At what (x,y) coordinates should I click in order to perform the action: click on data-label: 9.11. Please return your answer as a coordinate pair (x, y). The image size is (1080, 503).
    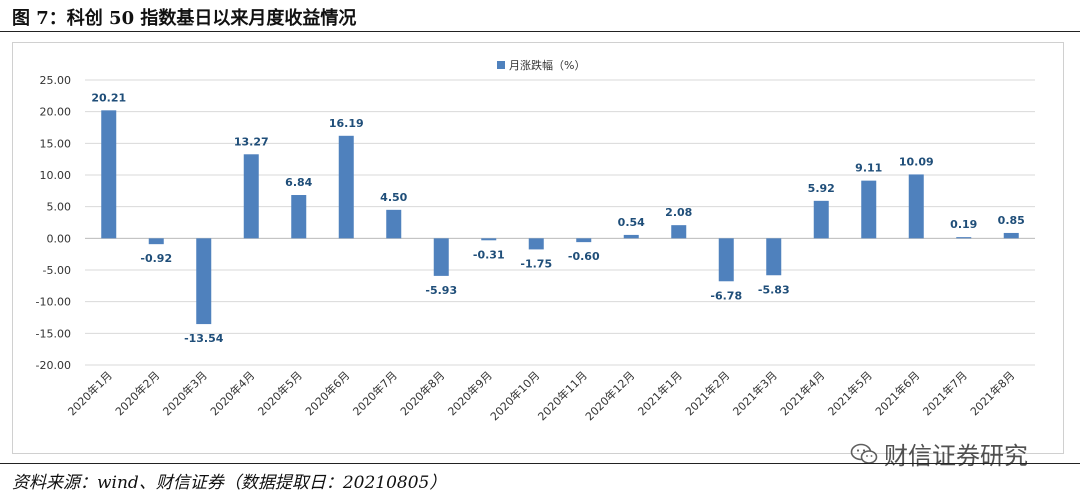
    Looking at the image, I should click on (868, 168).